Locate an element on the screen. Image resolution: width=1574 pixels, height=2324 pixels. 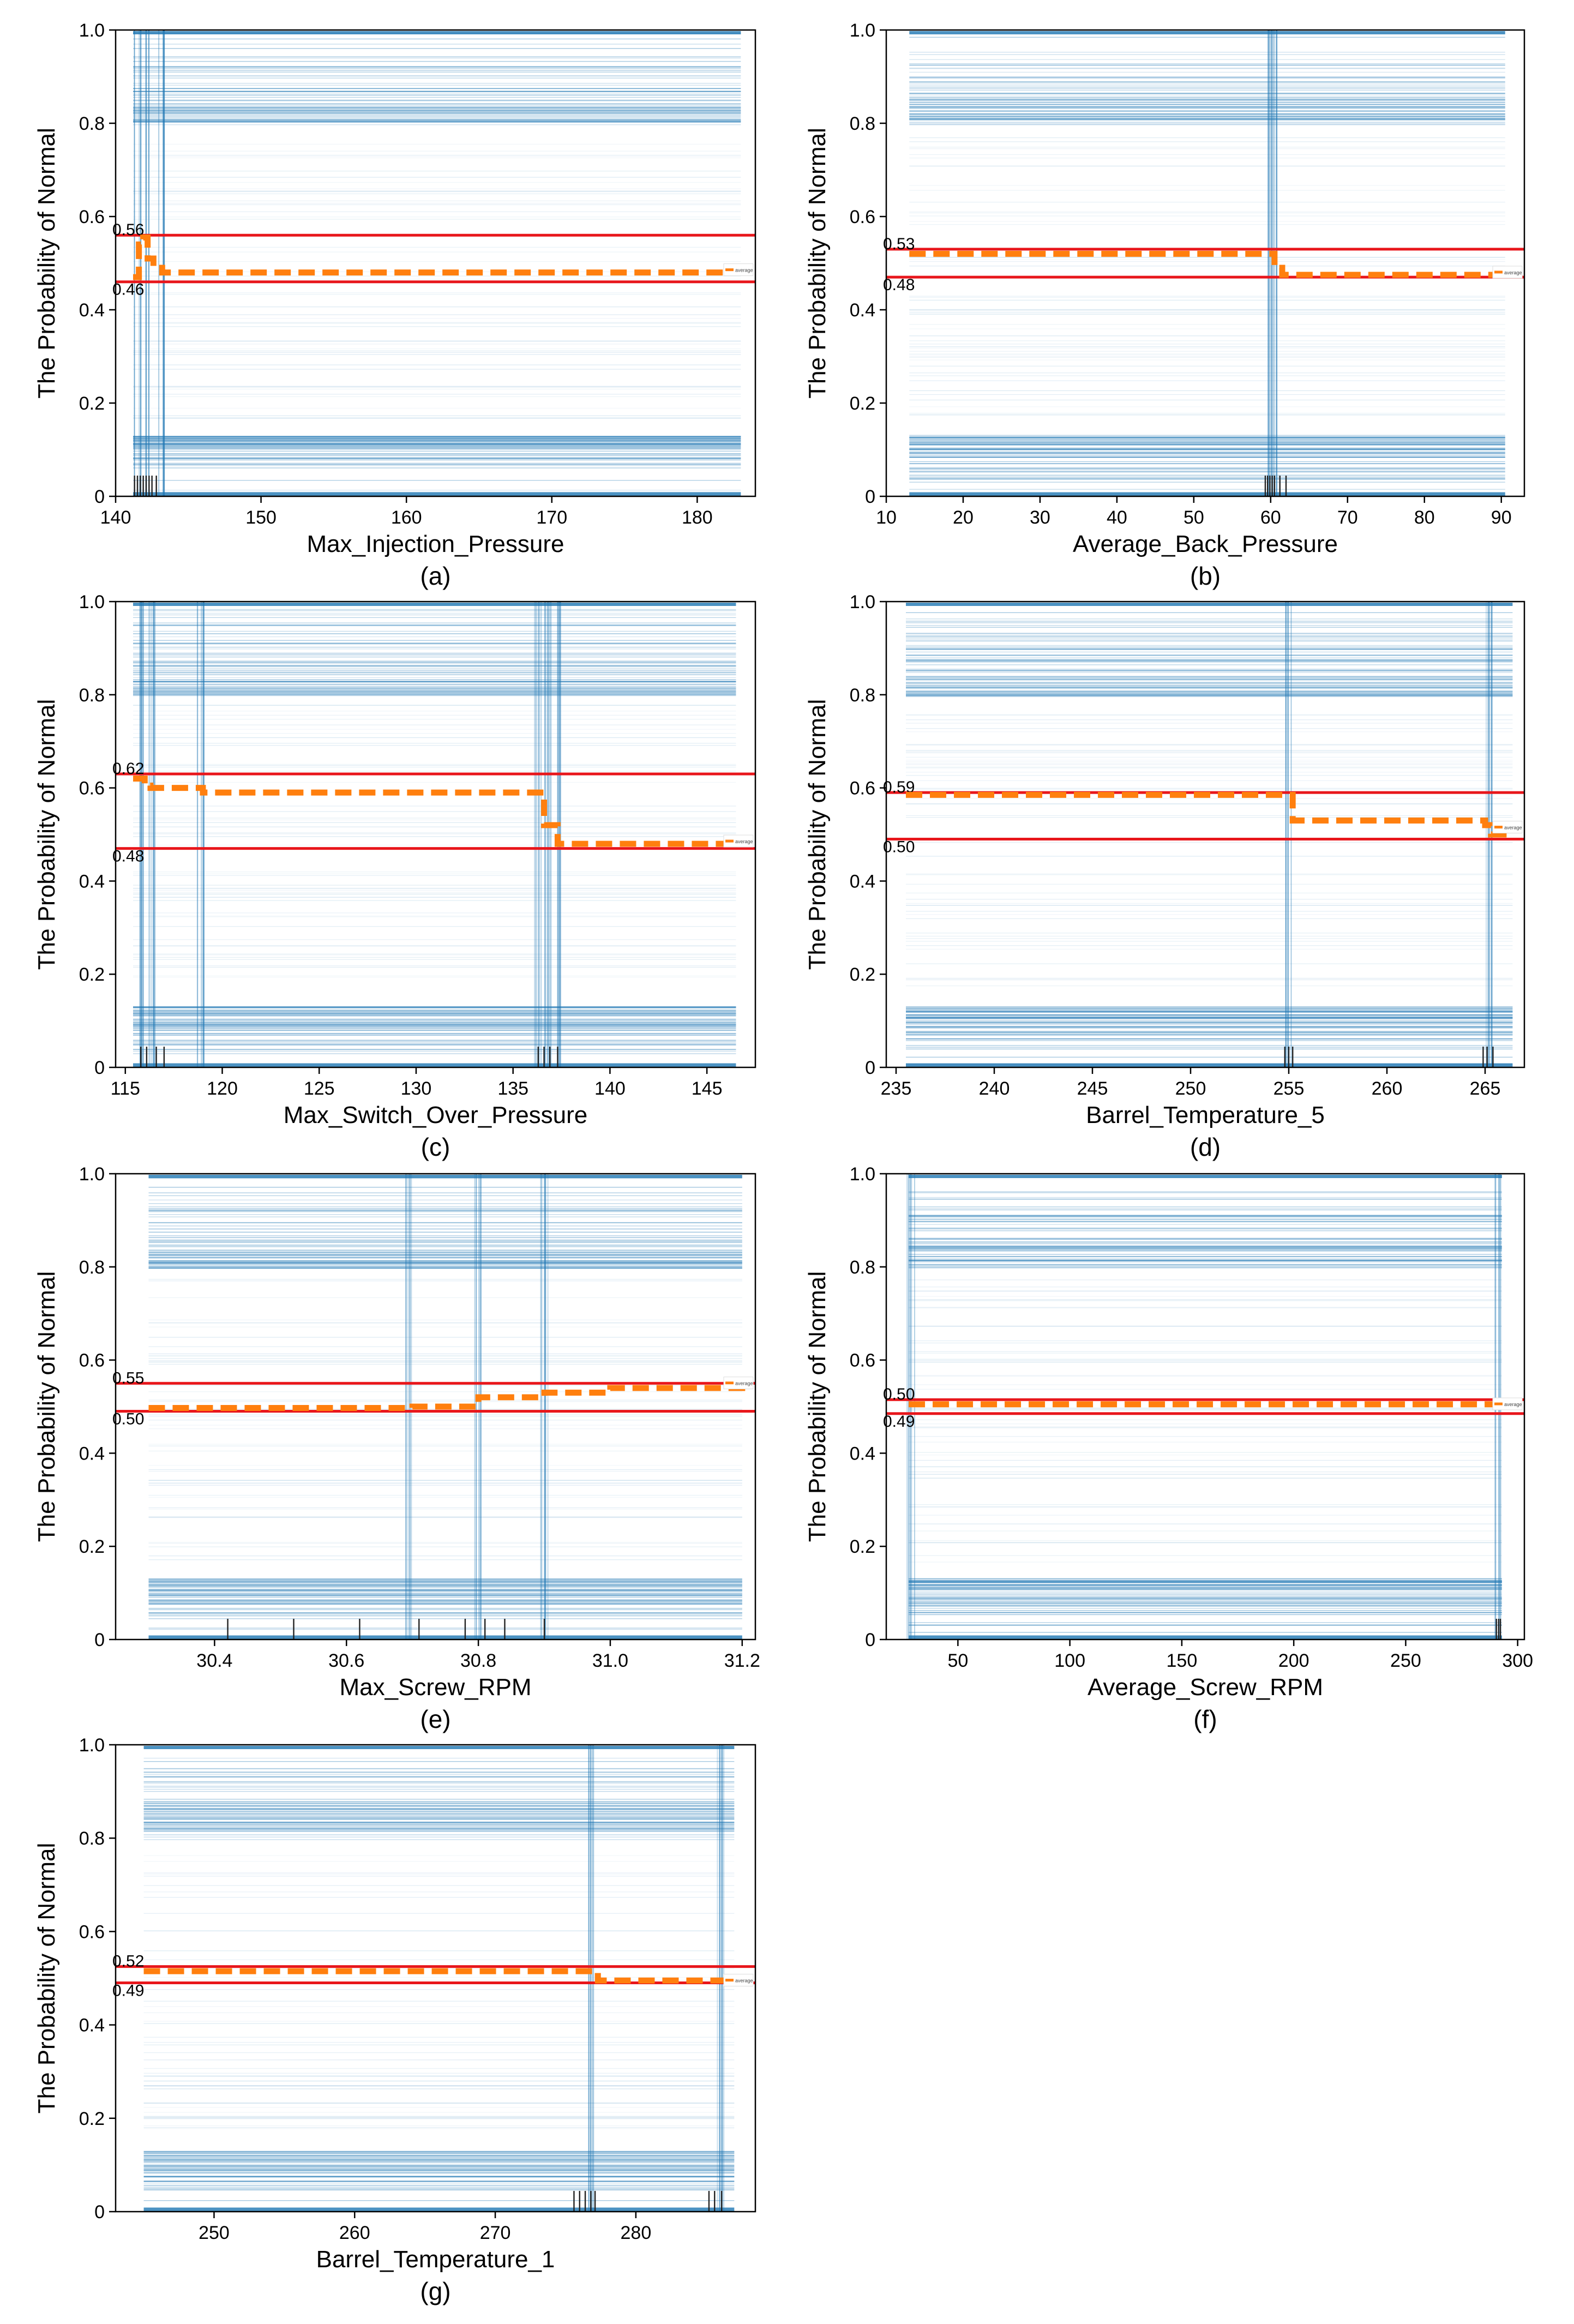
x-tick-label: 300 is located at coordinates (1518, 1661).